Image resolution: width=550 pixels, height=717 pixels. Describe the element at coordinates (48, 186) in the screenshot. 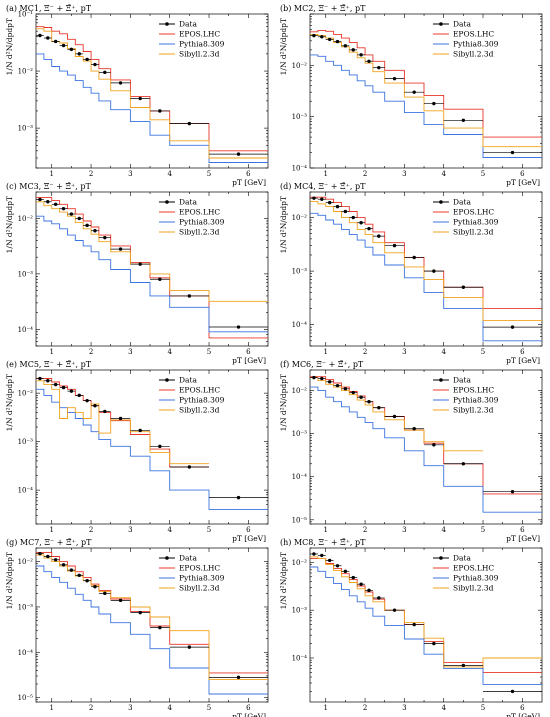

I see `panel-title: (c) MC3, Ξ⁻ + Ξ̄⁺, pT` at that location.